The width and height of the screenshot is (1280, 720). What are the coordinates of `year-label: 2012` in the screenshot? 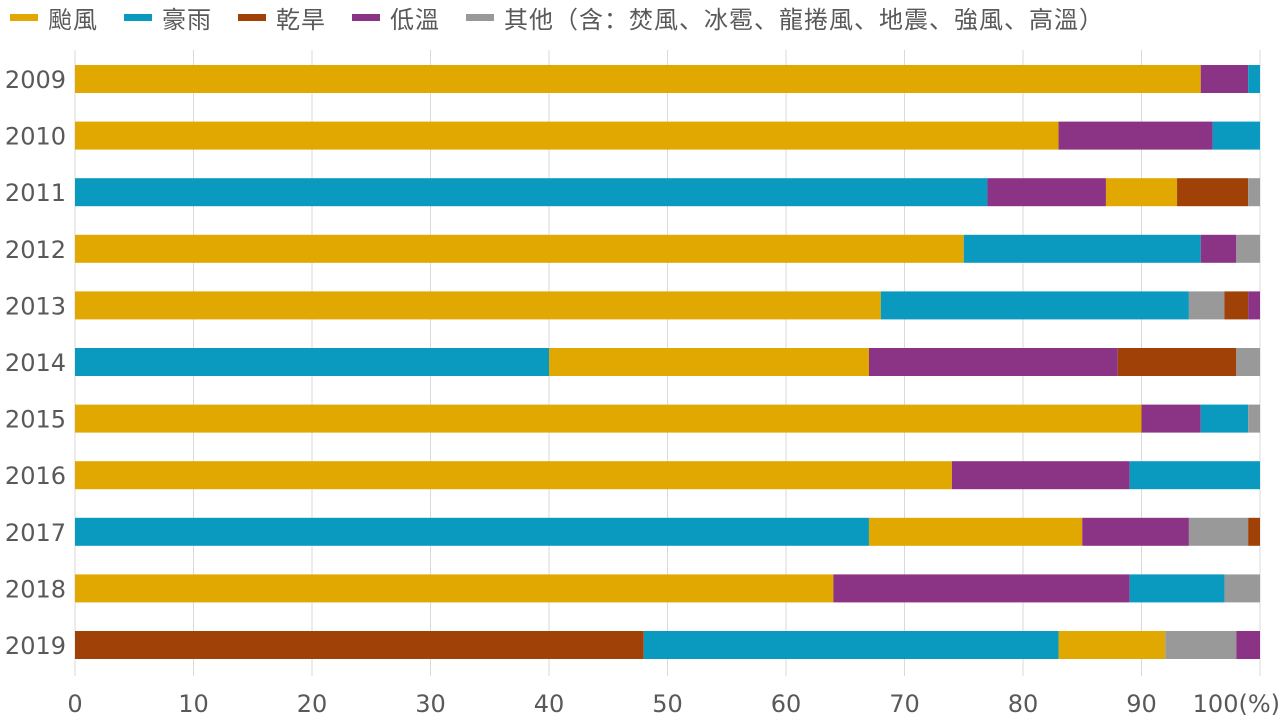 It's located at (35, 250).